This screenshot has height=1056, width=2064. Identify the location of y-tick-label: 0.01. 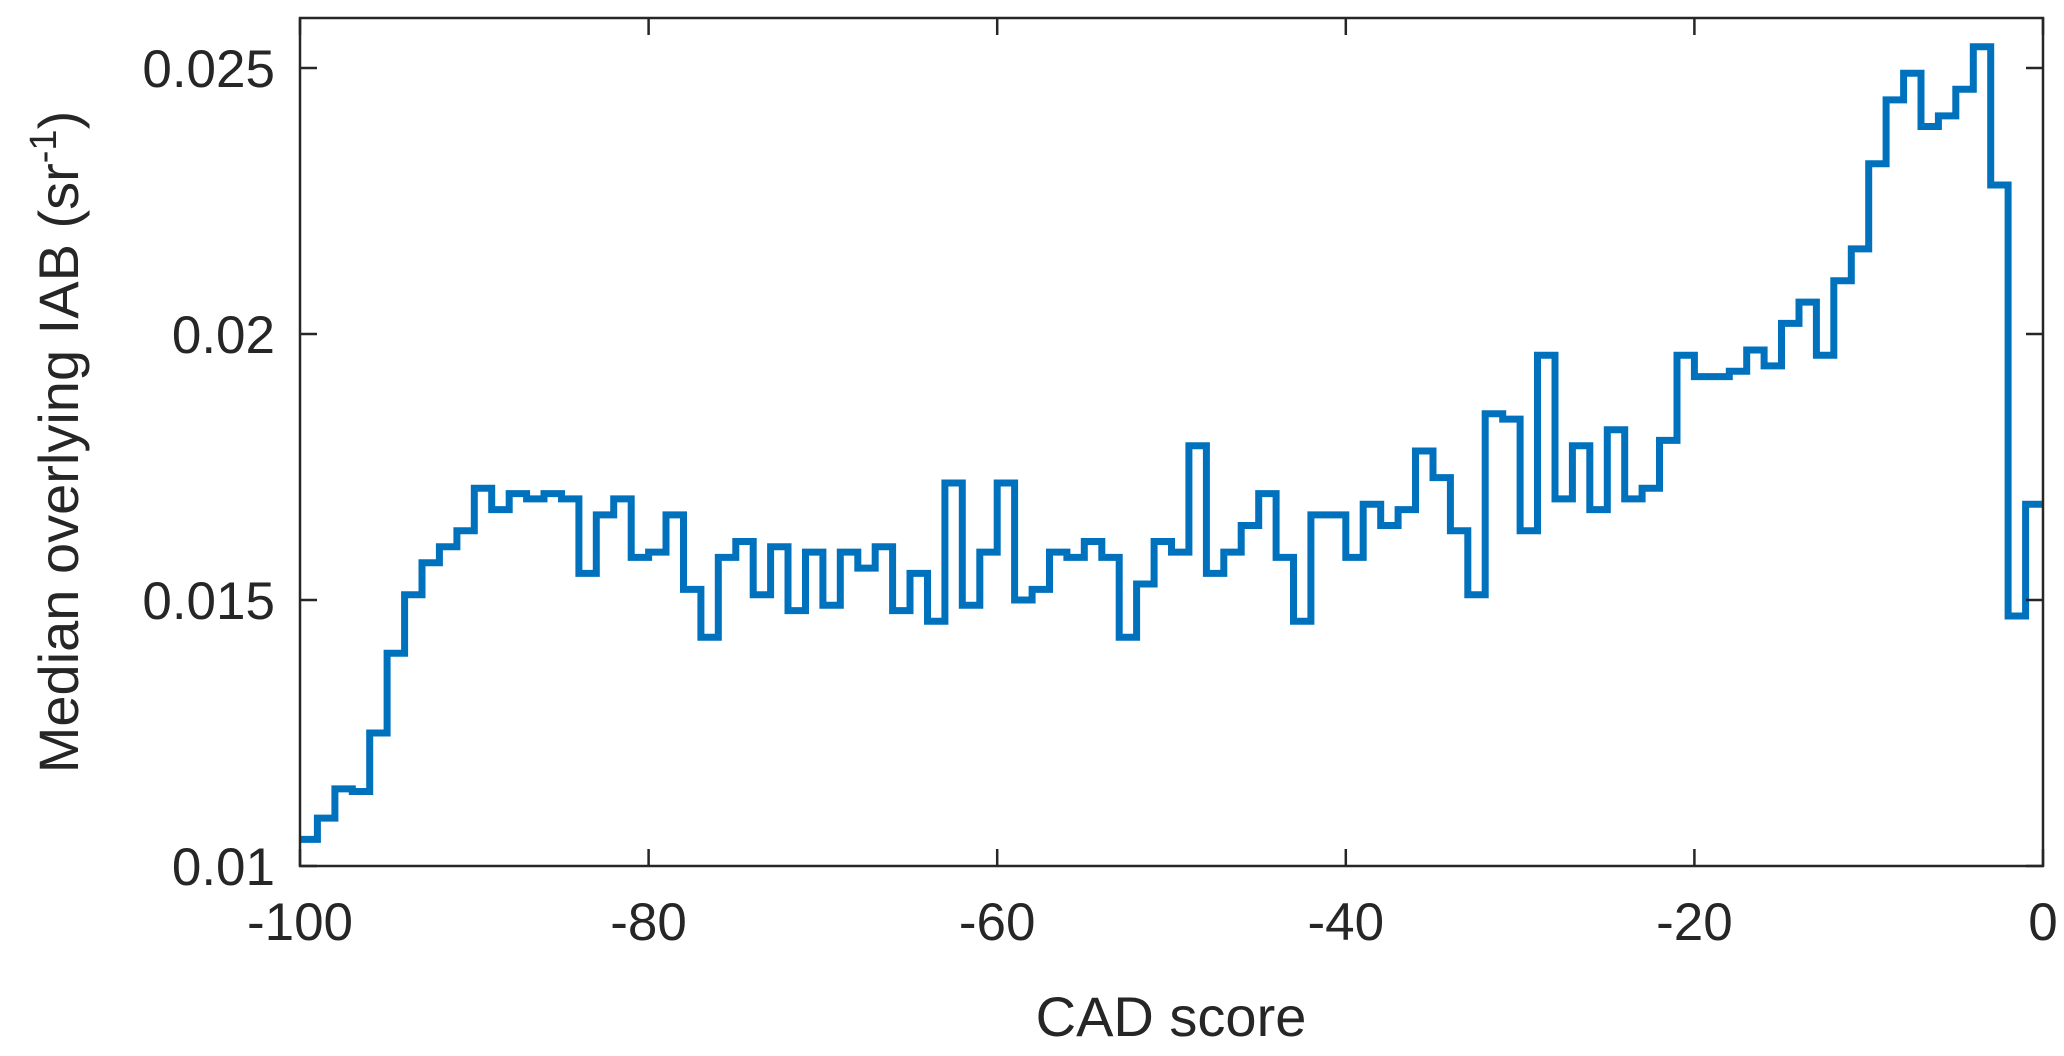
(223, 867).